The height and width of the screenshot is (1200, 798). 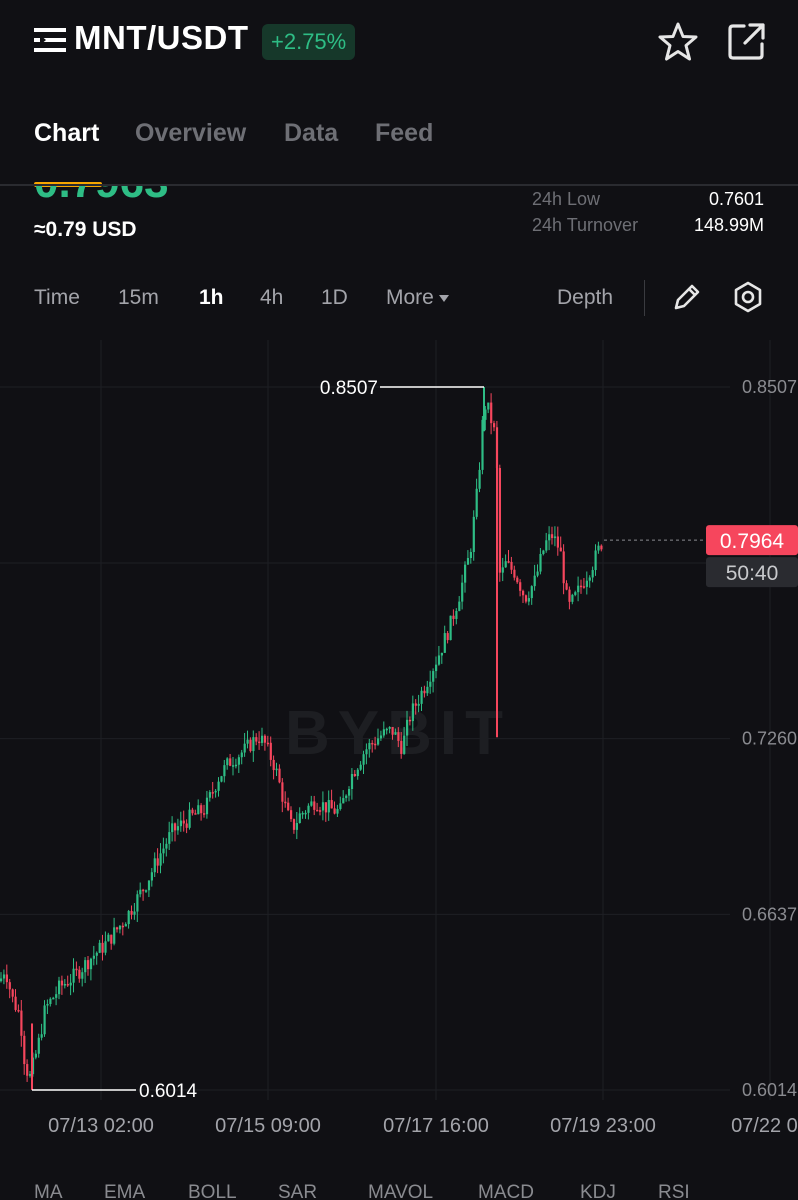 What do you see at coordinates (585, 297) in the screenshot?
I see `depth-button: Depth` at bounding box center [585, 297].